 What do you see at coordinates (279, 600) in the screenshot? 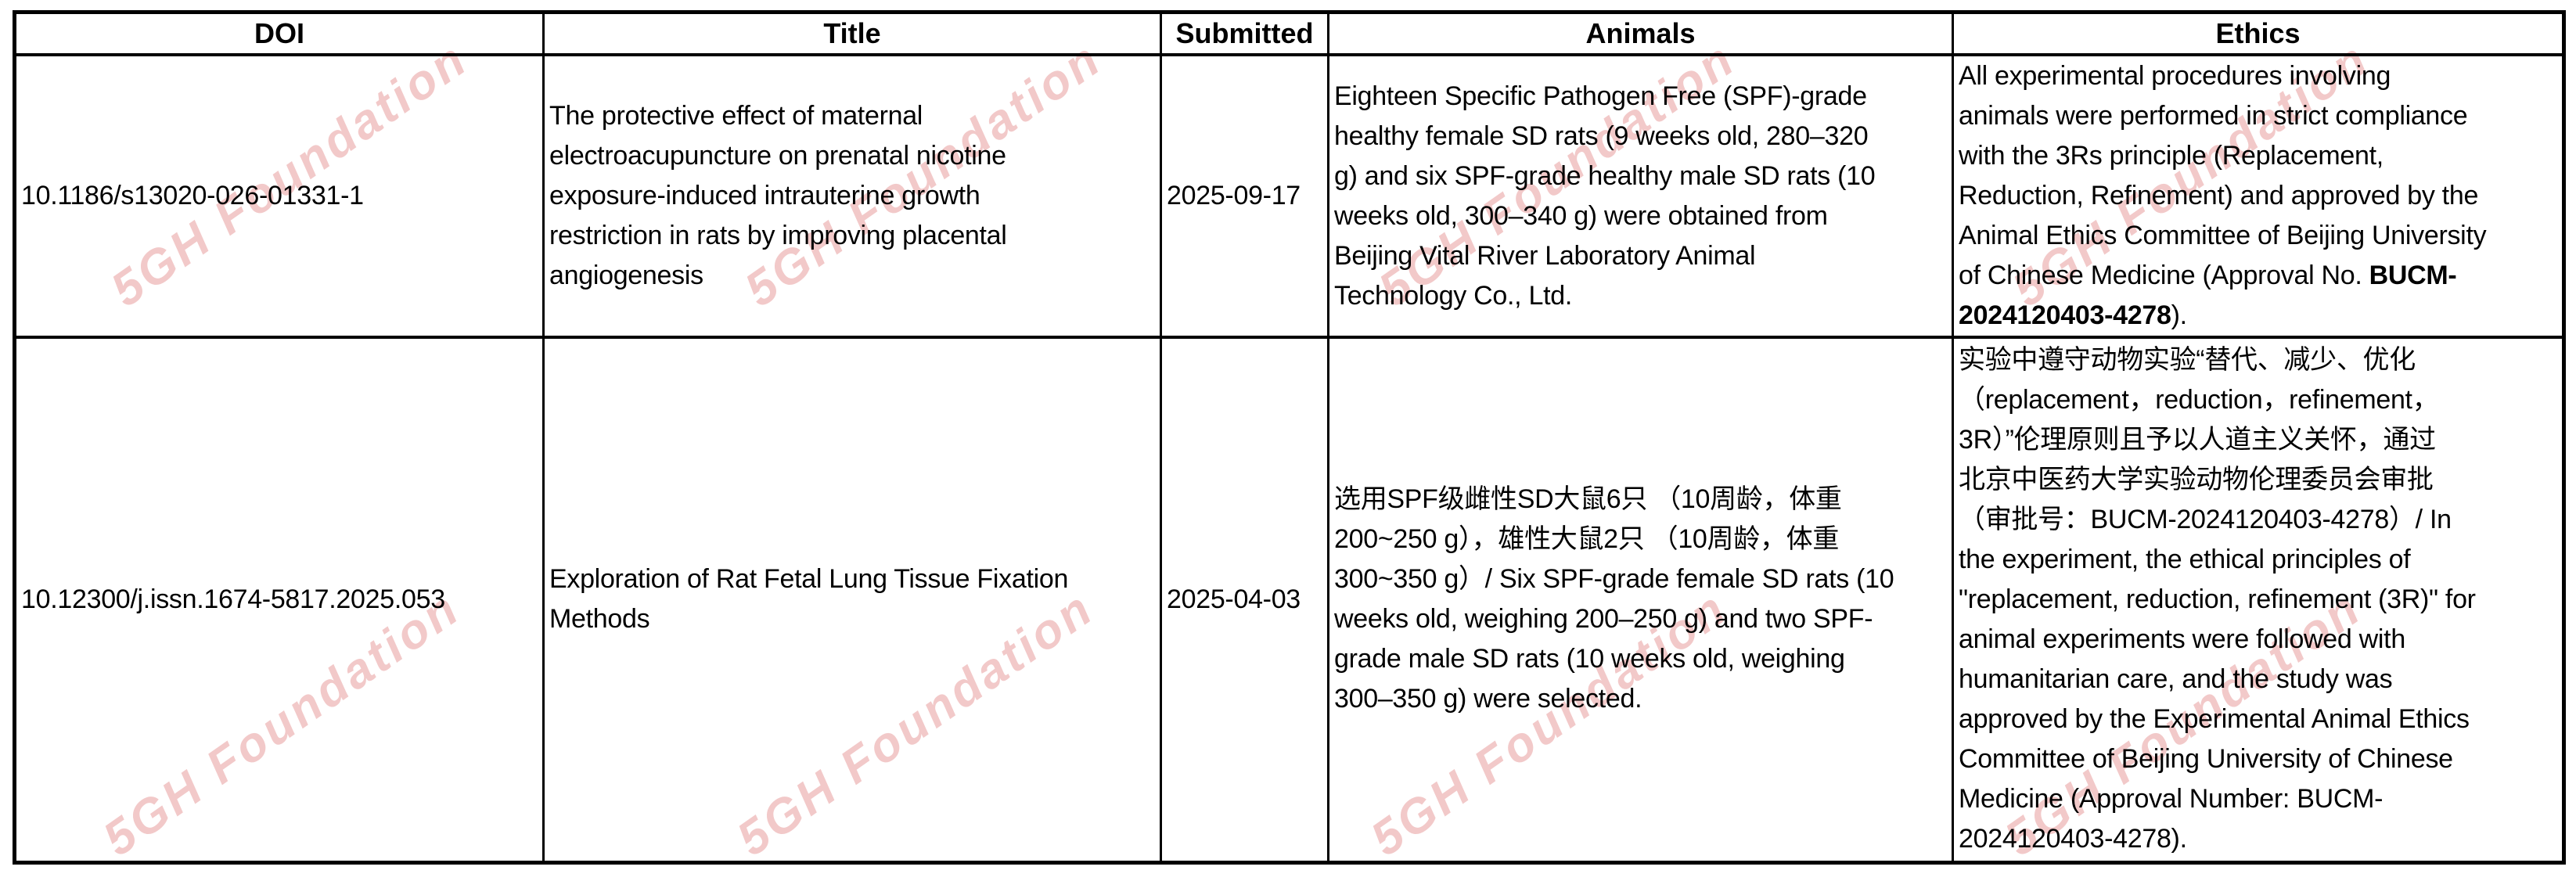
I see `doi-cell: 10.12300/j.issn.1674-5817.2025.053` at bounding box center [279, 600].